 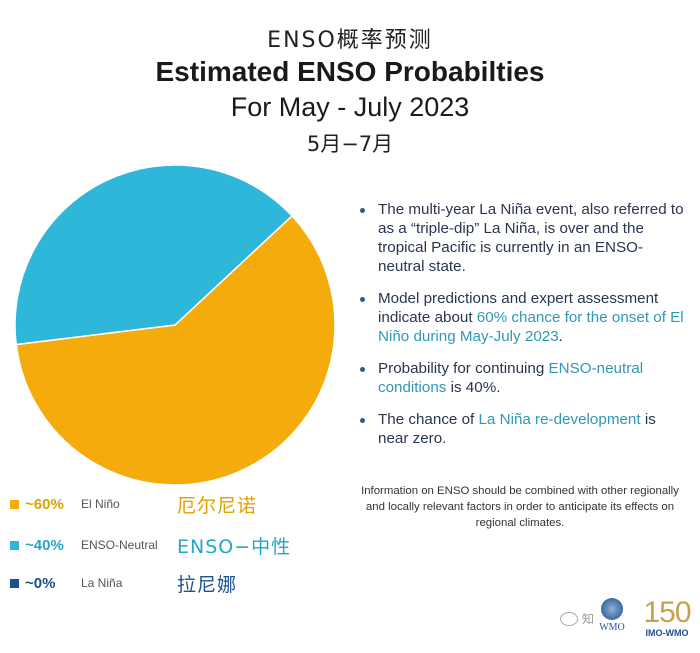 What do you see at coordinates (569, 618) in the screenshot?
I see `wechat-icon` at bounding box center [569, 618].